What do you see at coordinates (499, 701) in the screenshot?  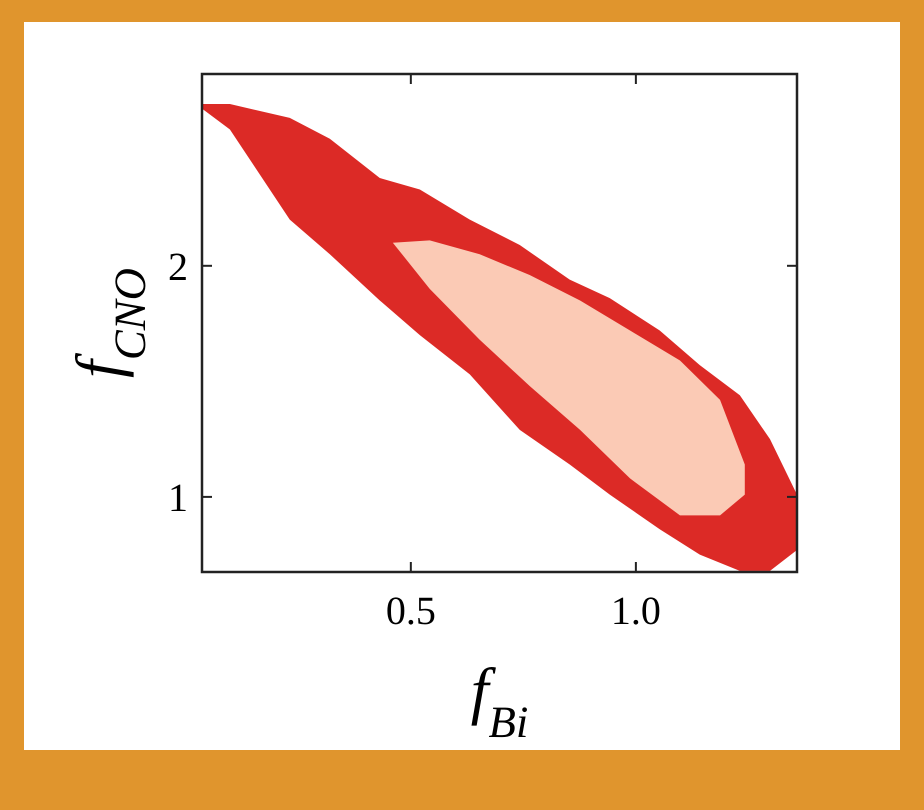 I see `x-axis-title: f$_{Bi}$` at bounding box center [499, 701].